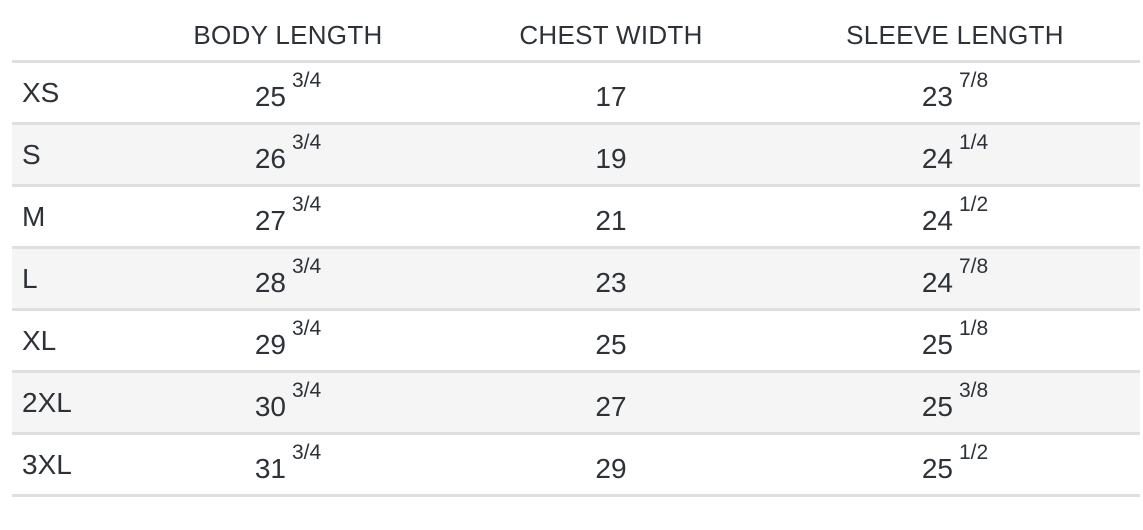 The width and height of the screenshot is (1143, 530). Describe the element at coordinates (270, 468) in the screenshot. I see `body-length-whole: 31` at that location.